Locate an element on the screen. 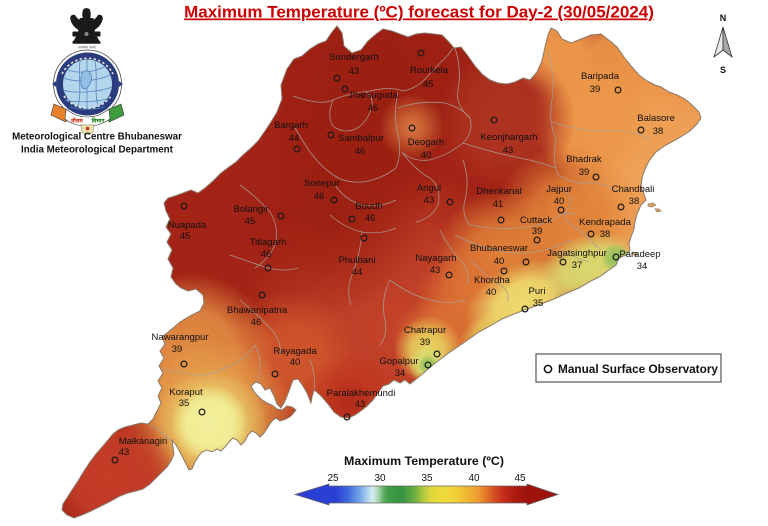 Image resolution: width=768 pixels, height=526 pixels. svg-text:Meteorological Centre Bhubanes: Meteorological Centre Bhubaneswar is located at coordinates (97, 137).